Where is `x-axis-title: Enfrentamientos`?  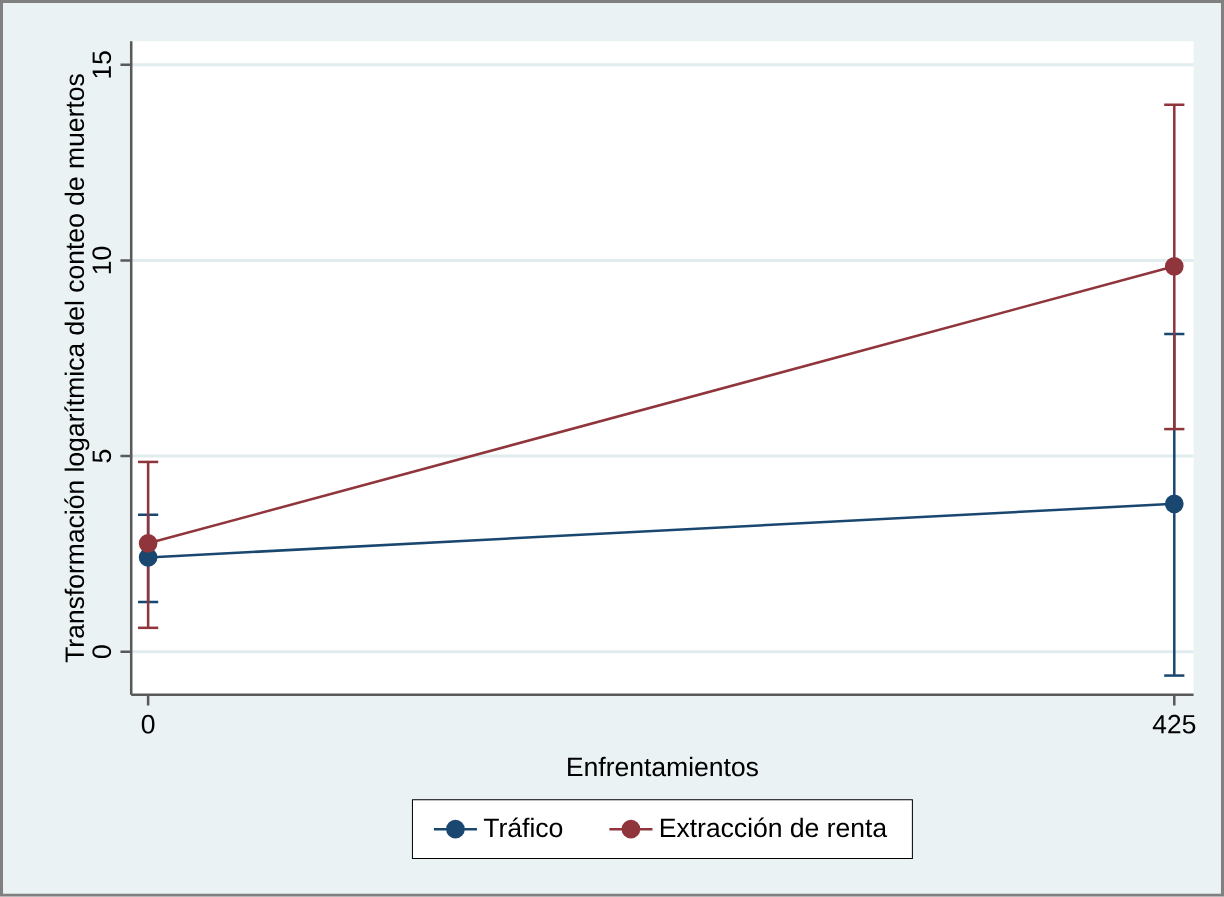
x-axis-title: Enfrentamientos is located at coordinates (663, 766).